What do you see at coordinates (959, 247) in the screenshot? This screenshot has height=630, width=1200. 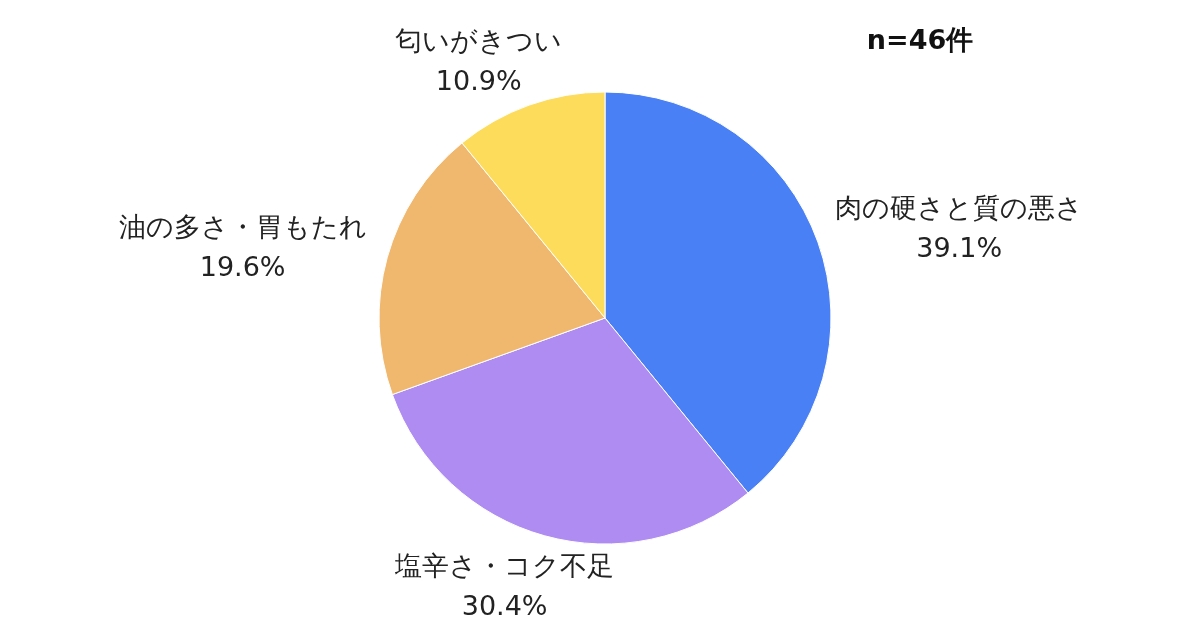 I see `data-label: 39.1%` at bounding box center [959, 247].